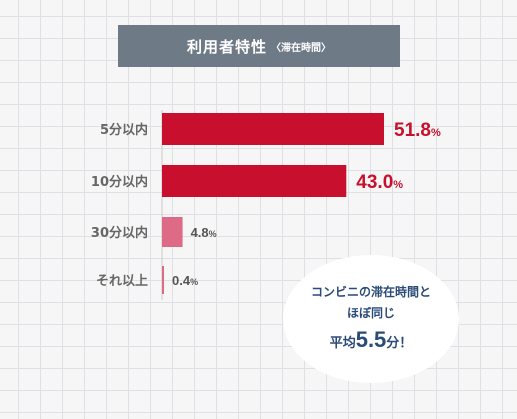 This screenshot has width=517, height=419. Describe the element at coordinates (204, 232) in the screenshot. I see `value-label: 4.8%` at that location.